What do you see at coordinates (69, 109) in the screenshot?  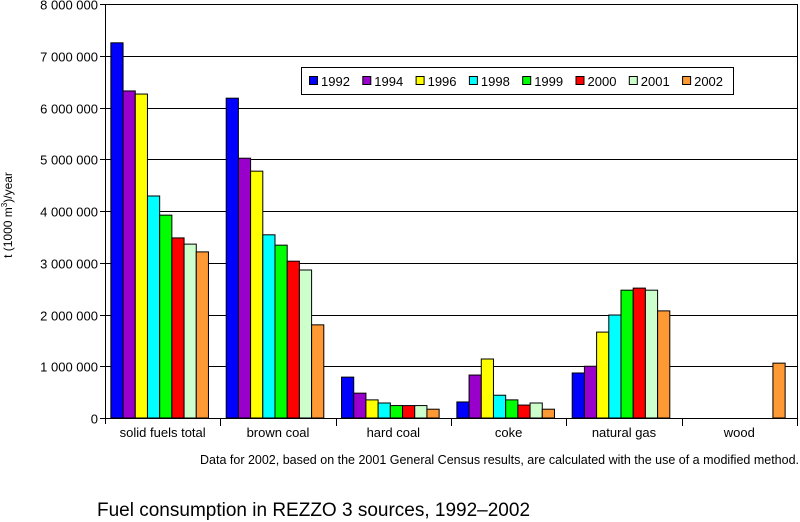 I see `y-tick-label: 6 000 000` at bounding box center [69, 109].